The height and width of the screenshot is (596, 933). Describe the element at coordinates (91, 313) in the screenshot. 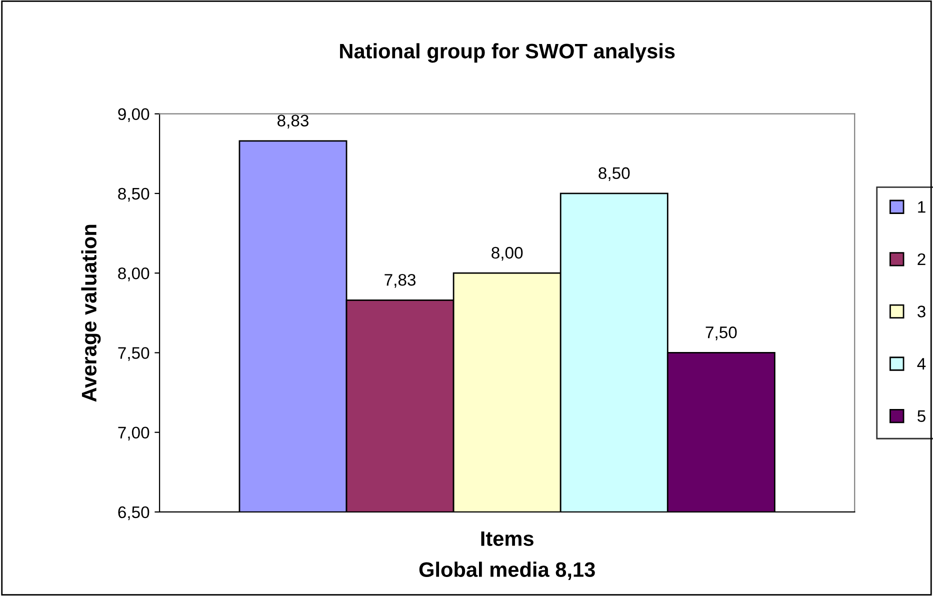

I see `y-axis-title: Average valuation` at that location.